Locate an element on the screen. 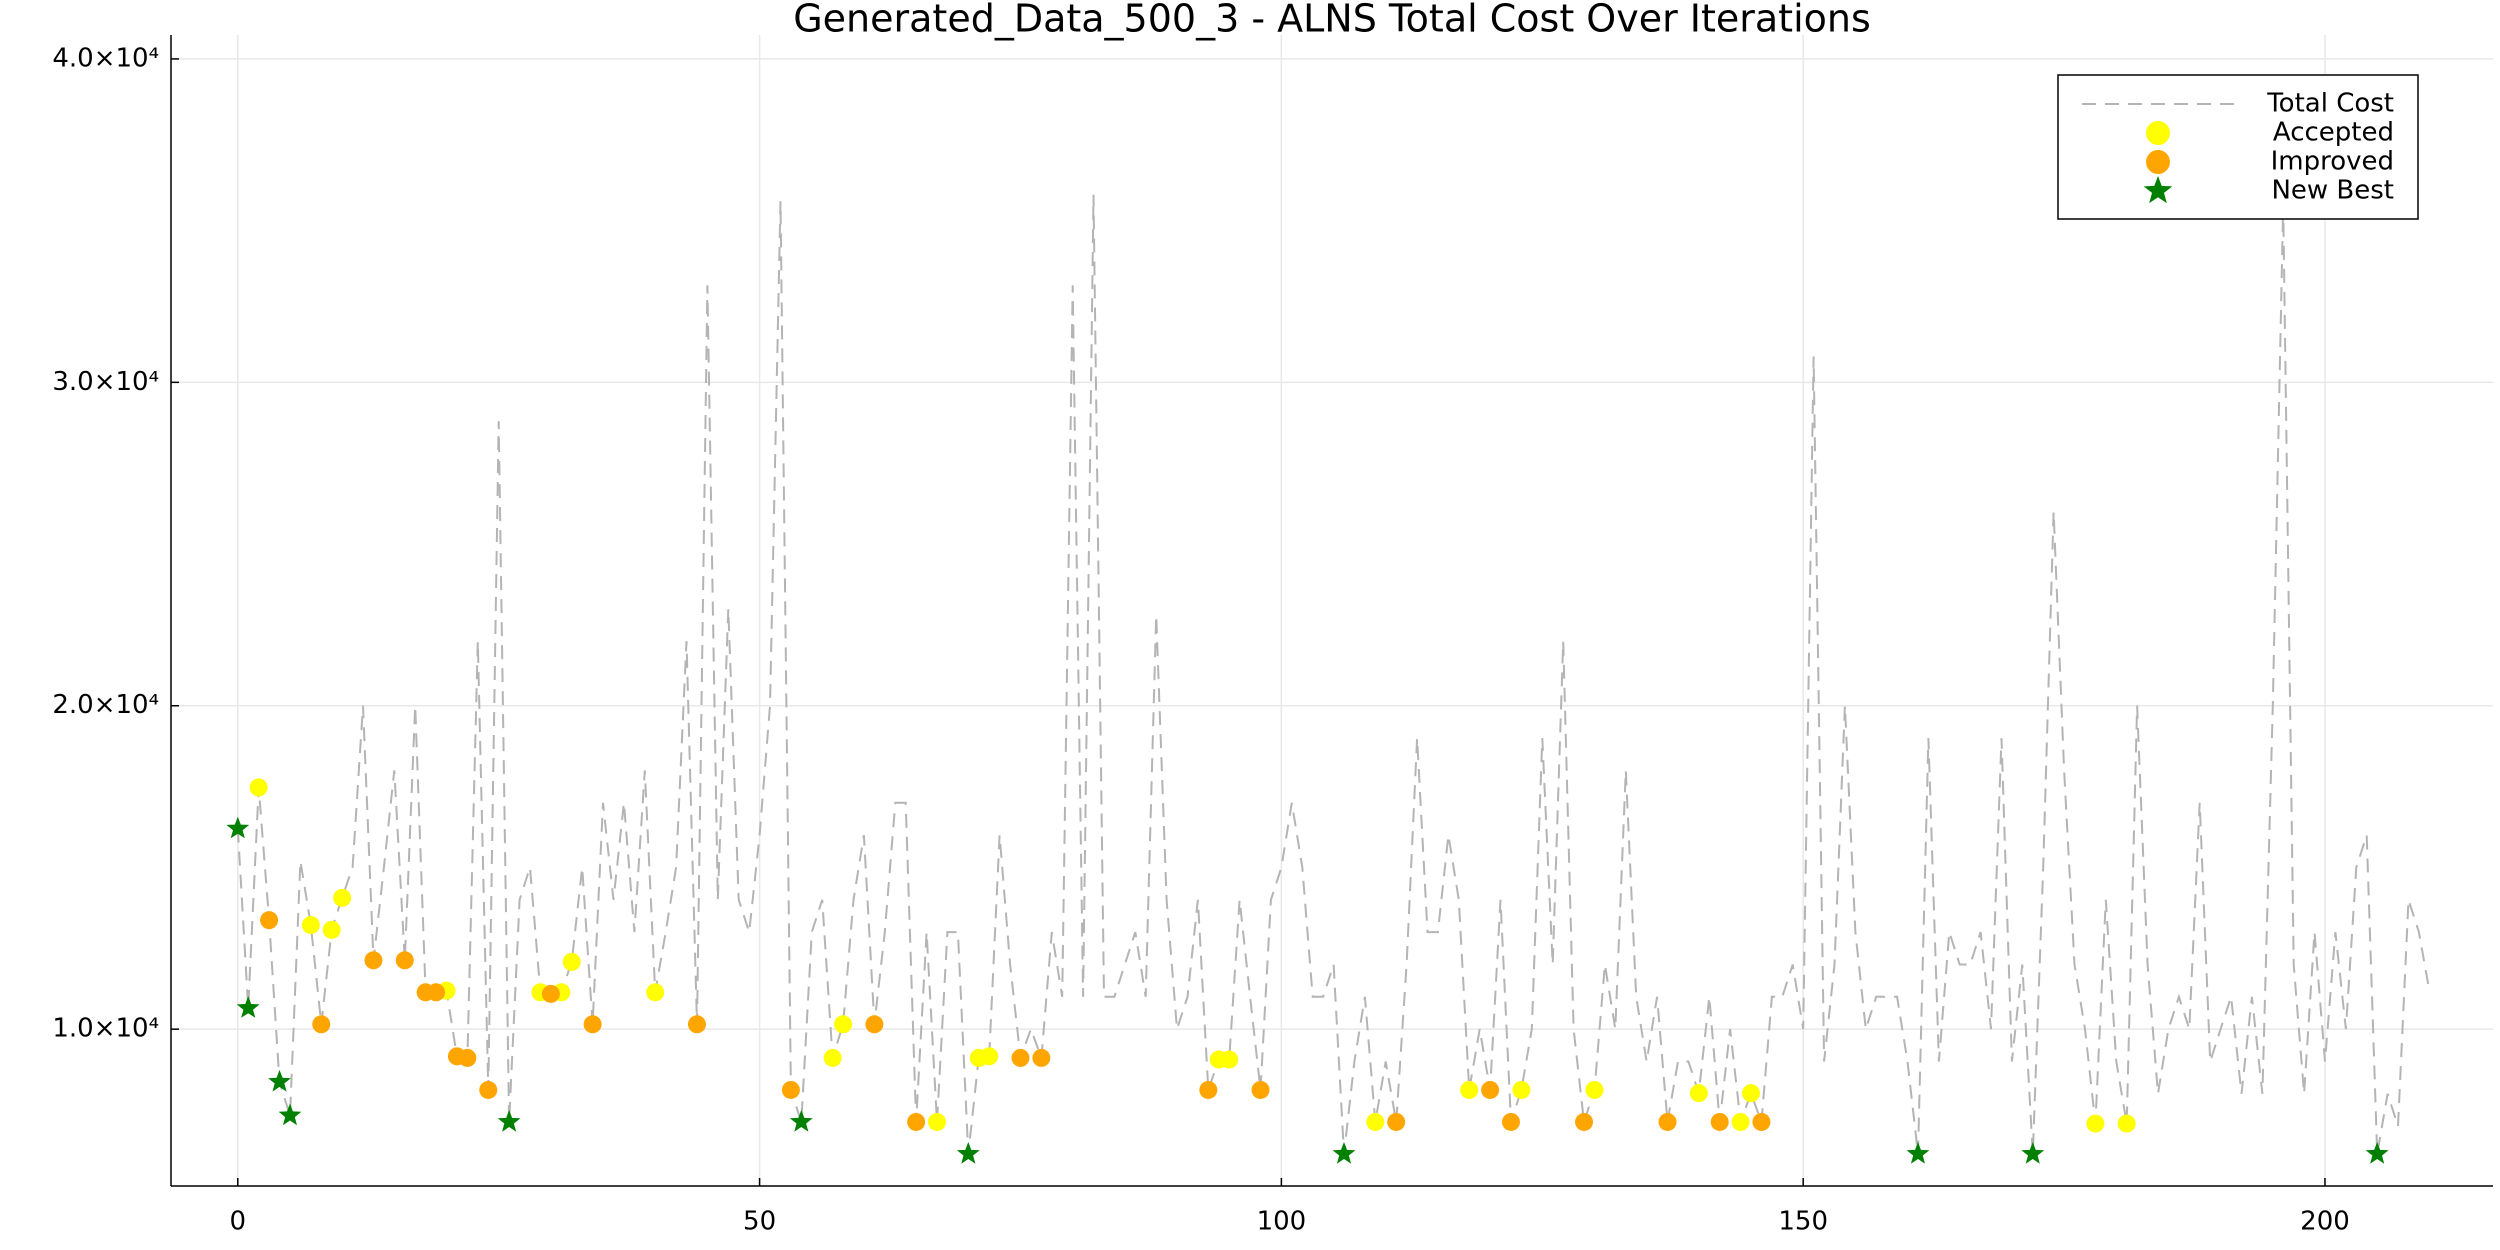  x-tick-label: 150 is located at coordinates (1803, 1222).